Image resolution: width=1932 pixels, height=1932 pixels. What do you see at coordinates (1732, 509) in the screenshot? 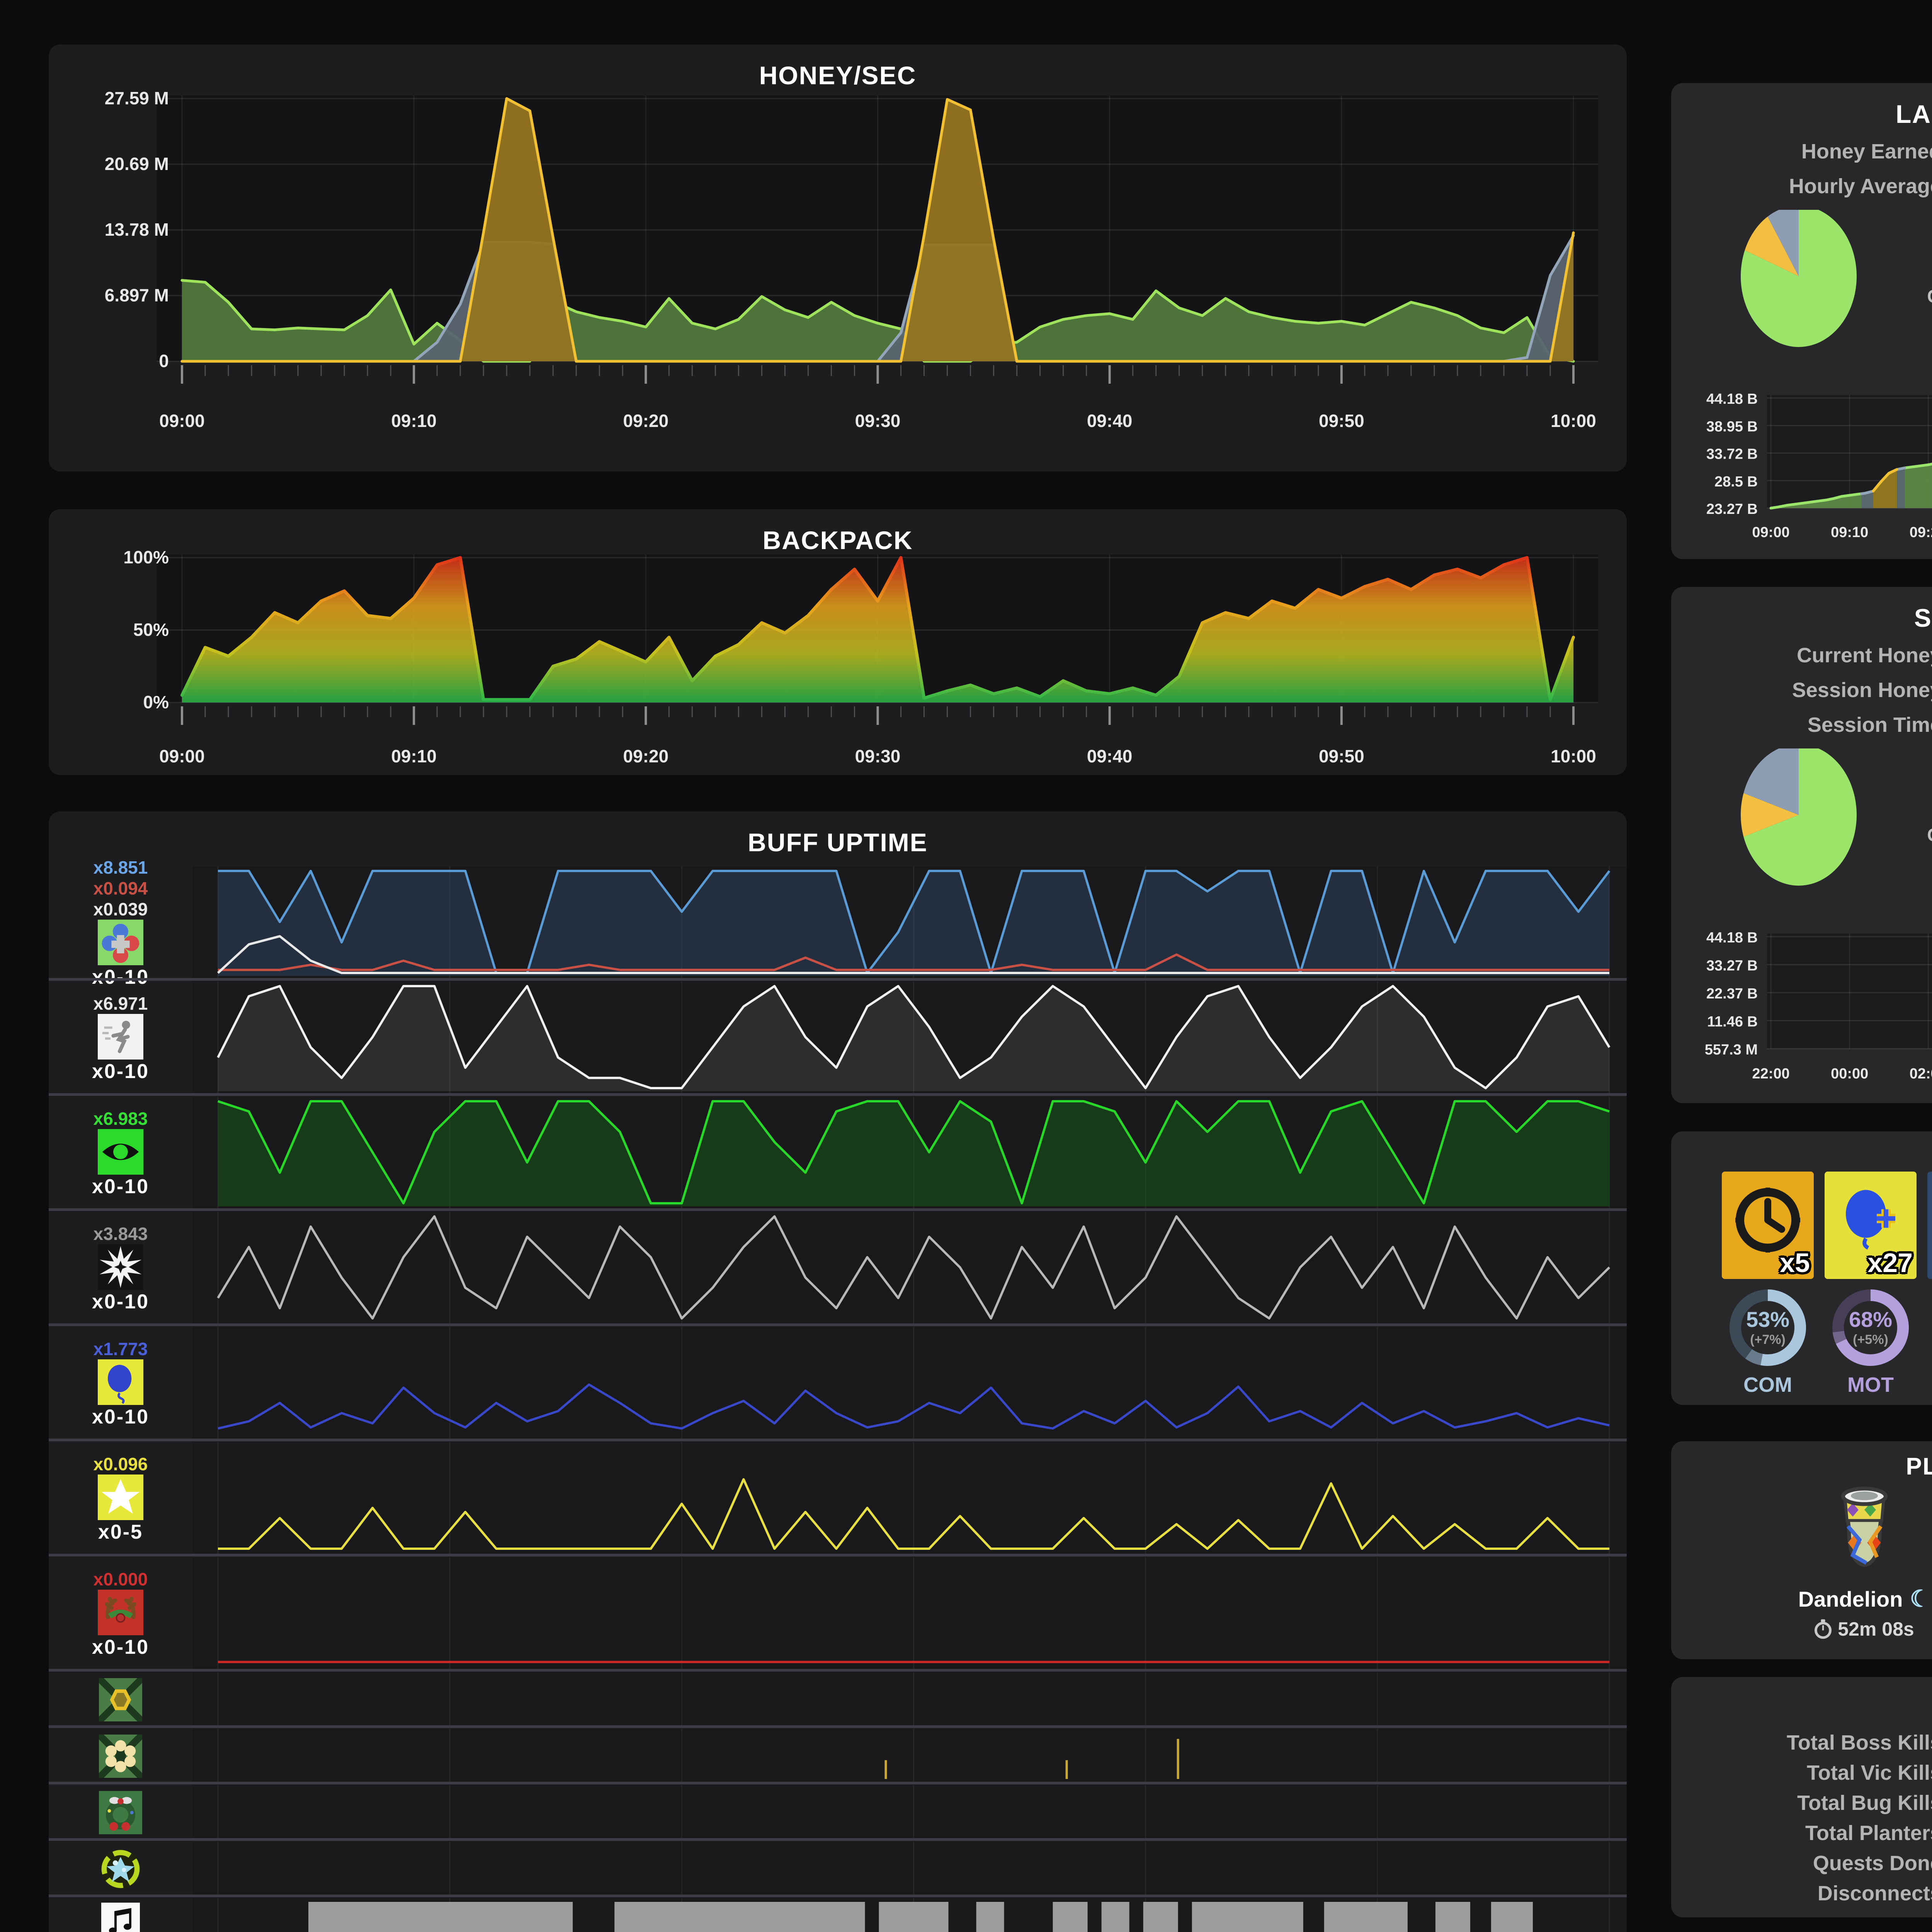
I see `svg-text: 23.27 B` at bounding box center [1732, 509].